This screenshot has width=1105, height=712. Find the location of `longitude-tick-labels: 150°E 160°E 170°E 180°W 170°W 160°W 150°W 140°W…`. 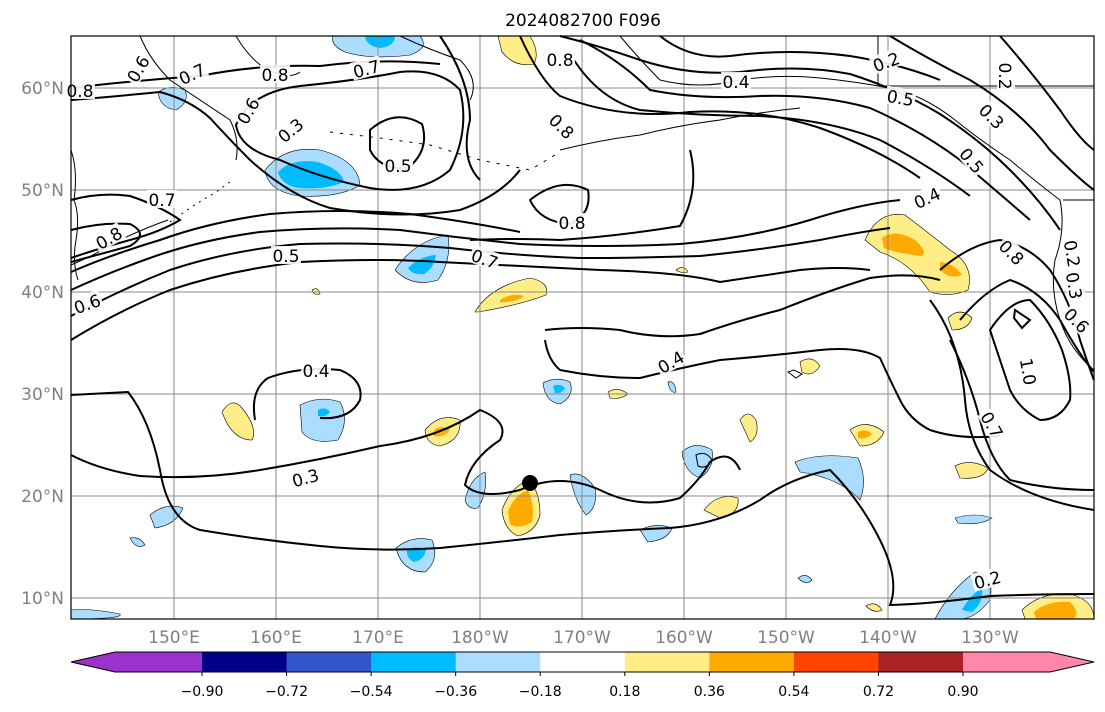

longitude-tick-labels: 150°E 160°E 170°E 180°W 170°W 160°W 150°W 140°W… is located at coordinates (583, 638).